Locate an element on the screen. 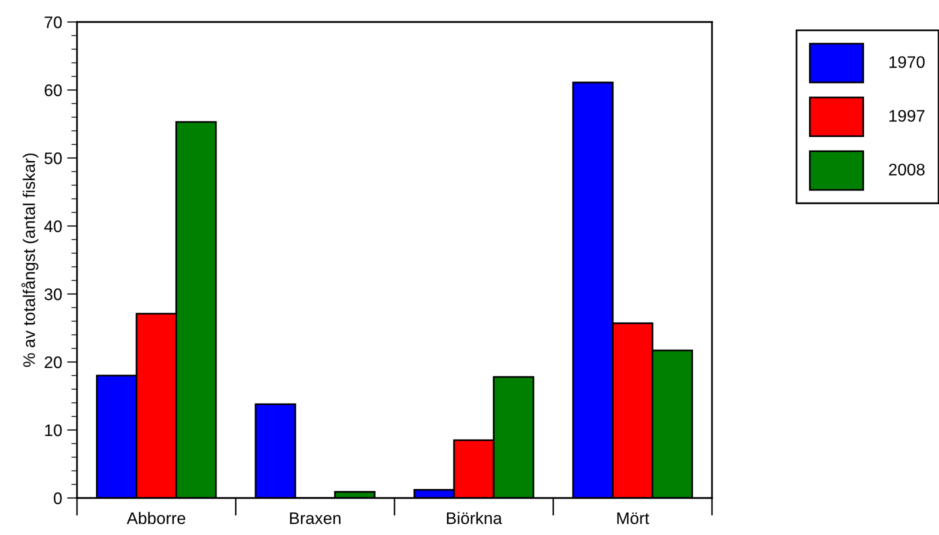 The image size is (939, 535). legend-label: 1970 is located at coordinates (907, 62).